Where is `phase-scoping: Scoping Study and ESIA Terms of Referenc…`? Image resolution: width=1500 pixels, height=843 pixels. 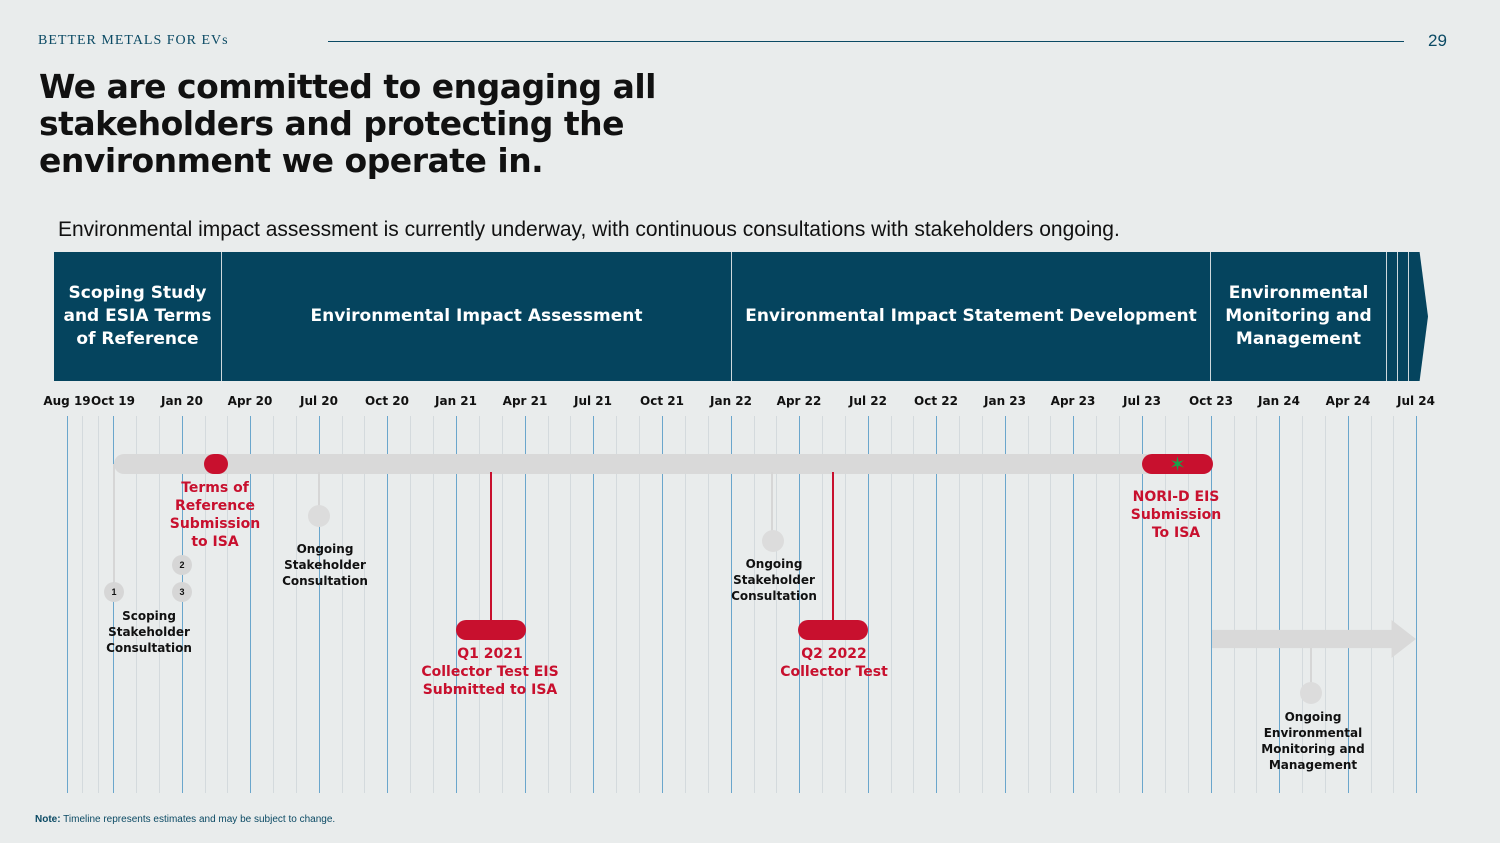
phase-scoping: Scoping Study and ESIA Terms of Referenc… is located at coordinates (137, 316).